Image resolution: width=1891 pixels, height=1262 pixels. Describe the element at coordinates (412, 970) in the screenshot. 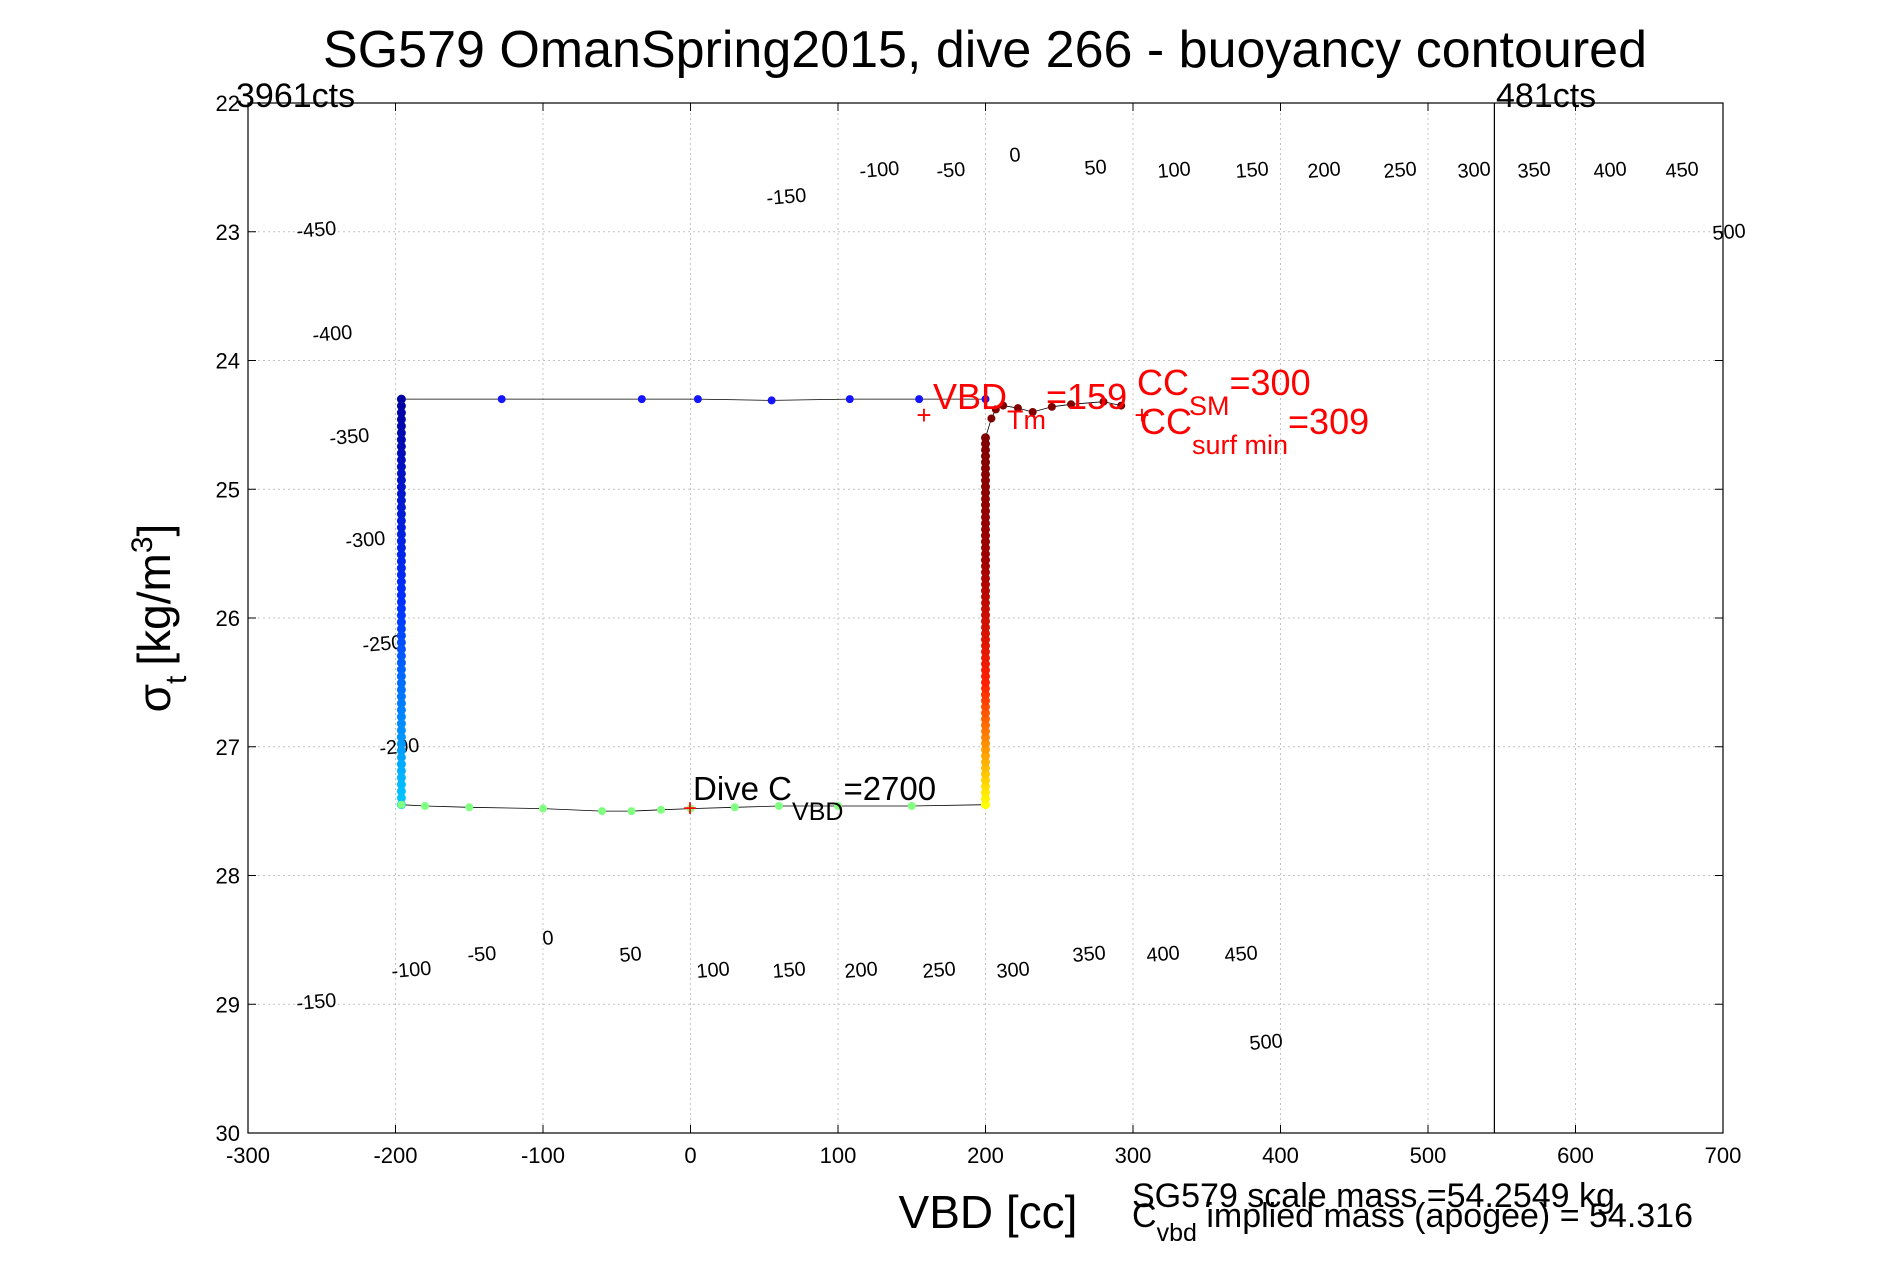

I see `contour-label-bottom: -100` at that location.